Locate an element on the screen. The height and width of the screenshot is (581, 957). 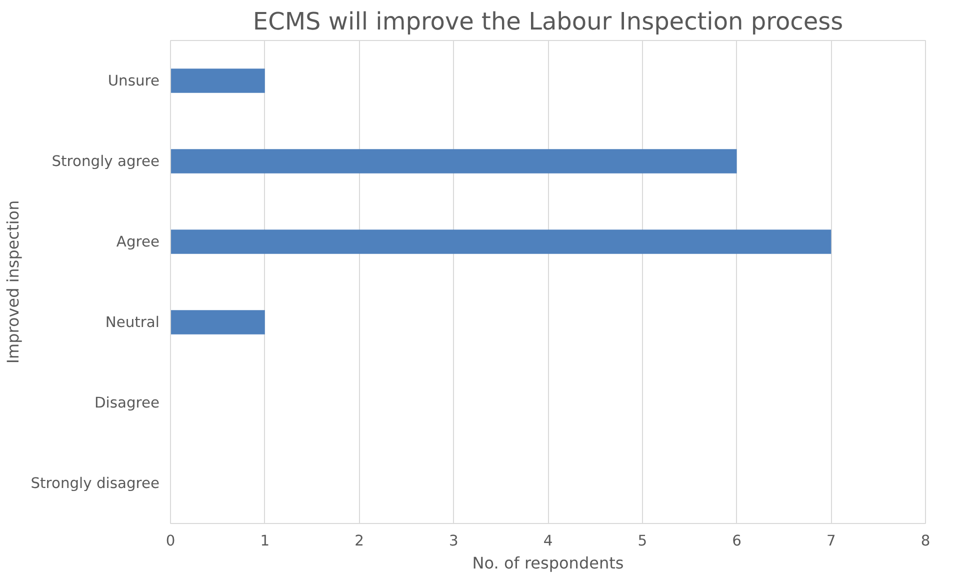
chart-title: ECMS will improve the Labour Inspection process is located at coordinates (548, 22).